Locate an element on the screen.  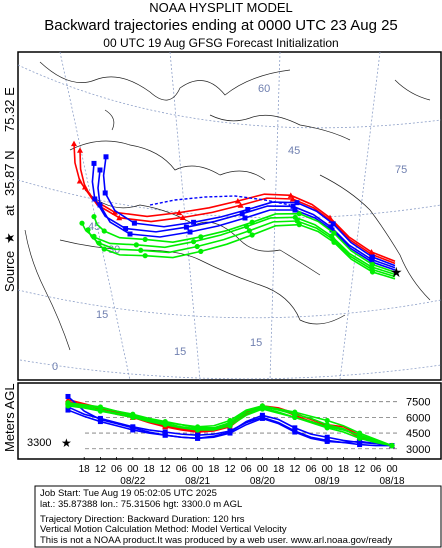
side-label-source: Source is located at coordinates (9, 271).